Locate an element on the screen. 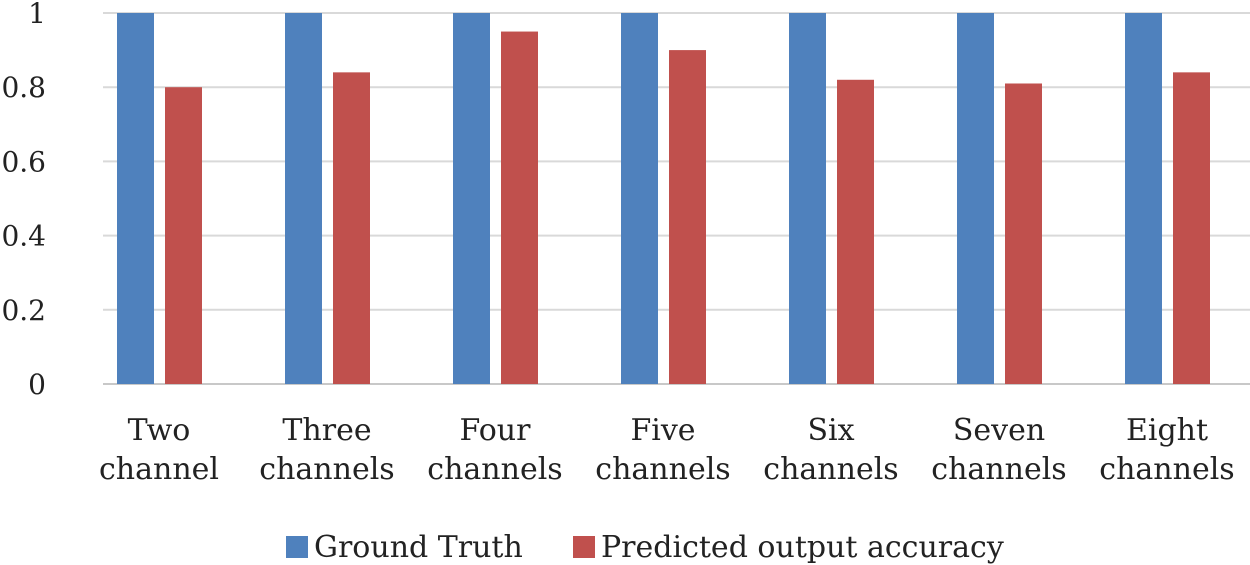 This screenshot has height=565, width=1250. legend: Ground Truth Predicted output accuracy is located at coordinates (645, 547).